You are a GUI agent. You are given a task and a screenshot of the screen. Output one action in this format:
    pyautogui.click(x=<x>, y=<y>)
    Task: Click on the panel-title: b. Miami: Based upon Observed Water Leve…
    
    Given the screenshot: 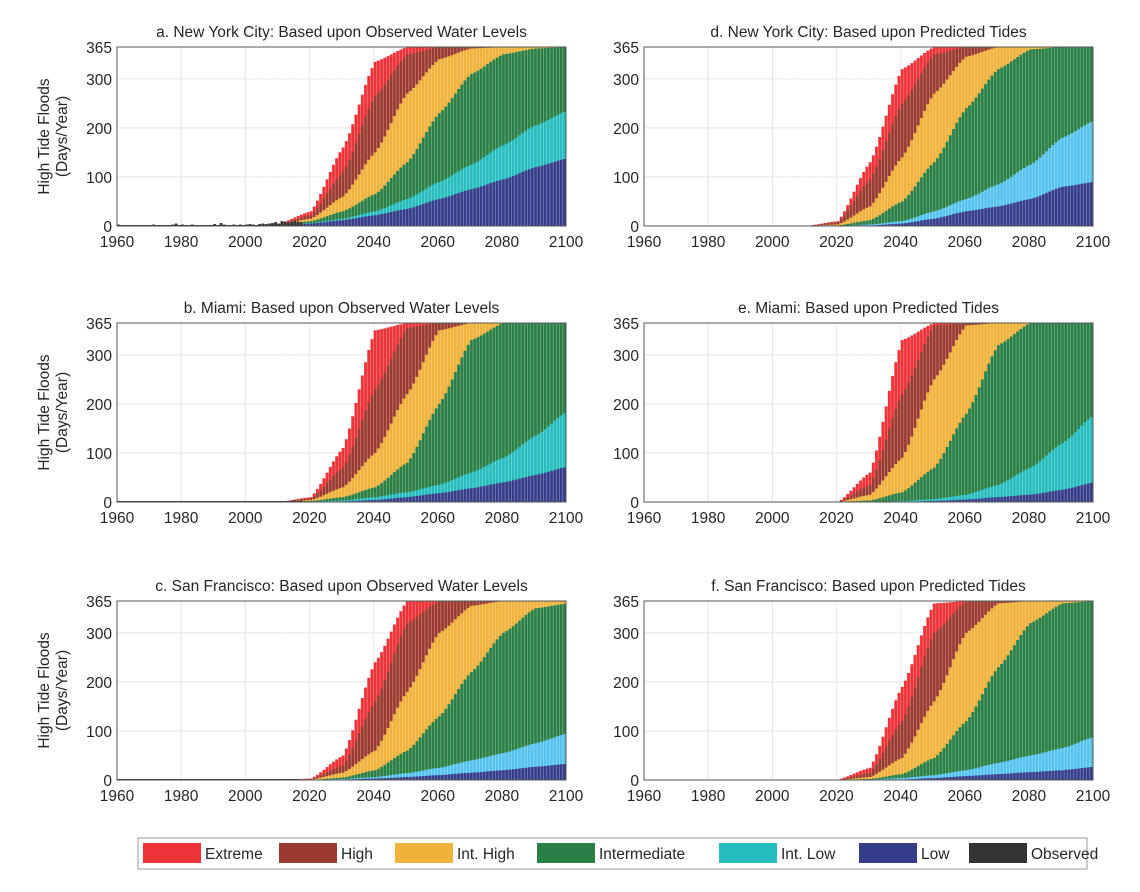 What is the action you would take?
    pyautogui.click(x=342, y=308)
    